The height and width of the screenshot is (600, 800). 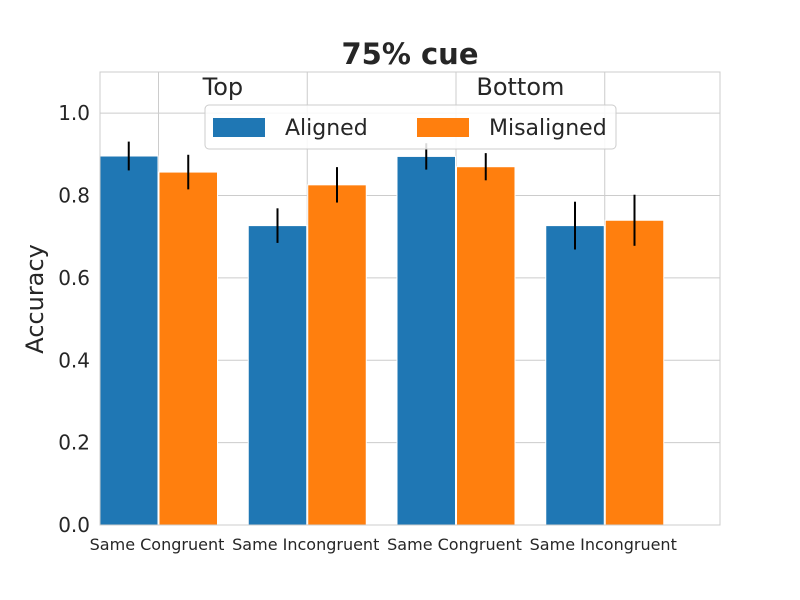 What do you see at coordinates (520, 87) in the screenshot?
I see `group-label: Bottom` at bounding box center [520, 87].